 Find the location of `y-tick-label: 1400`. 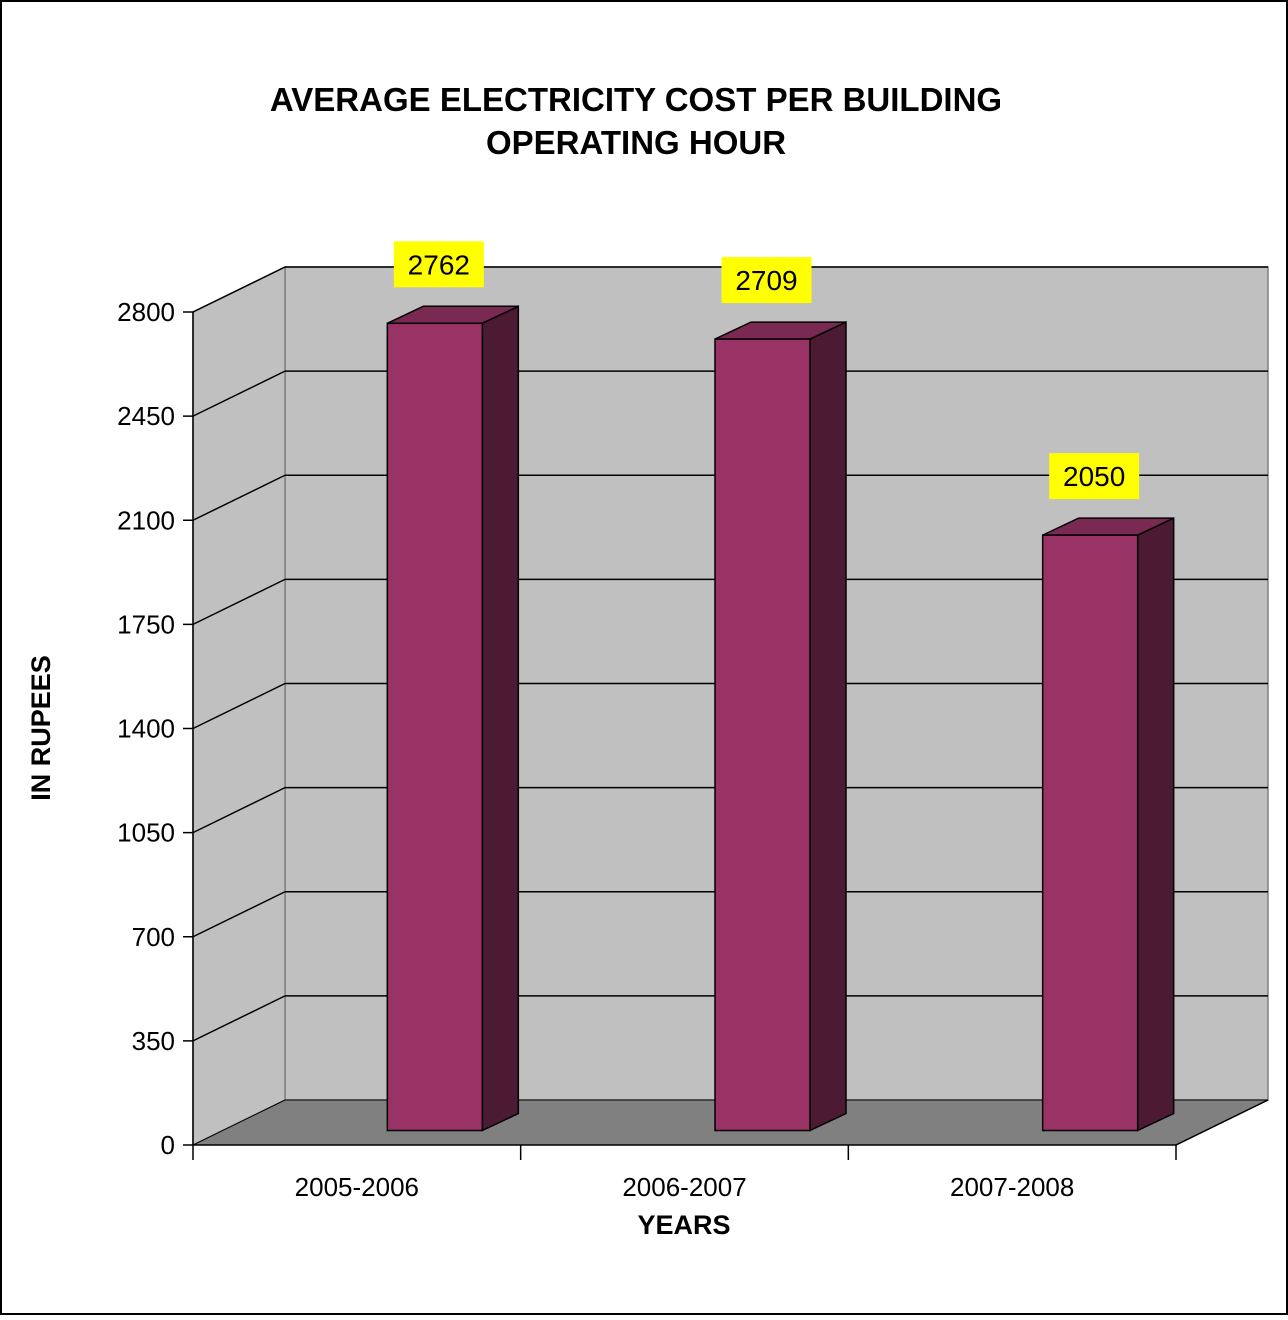

y-tick-label: 1400 is located at coordinates (146, 729).